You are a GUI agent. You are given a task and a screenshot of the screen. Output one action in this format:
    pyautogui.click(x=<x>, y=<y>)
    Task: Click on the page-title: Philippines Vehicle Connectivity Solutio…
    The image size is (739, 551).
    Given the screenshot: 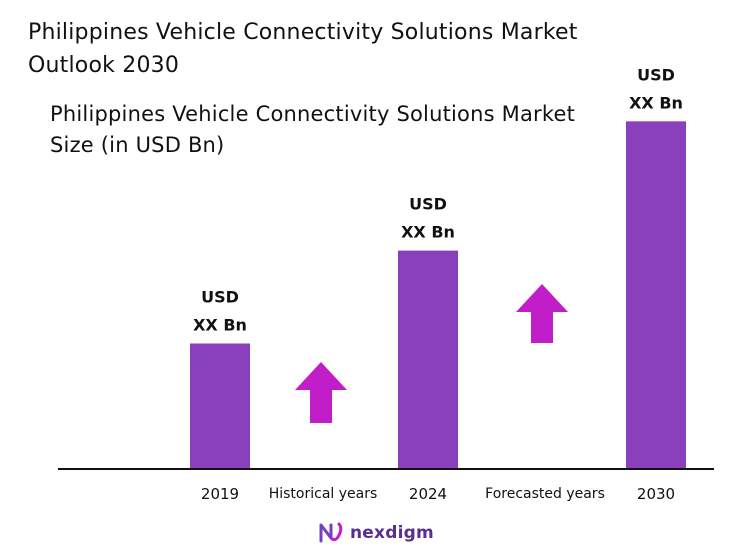 What is the action you would take?
    pyautogui.click(x=303, y=49)
    